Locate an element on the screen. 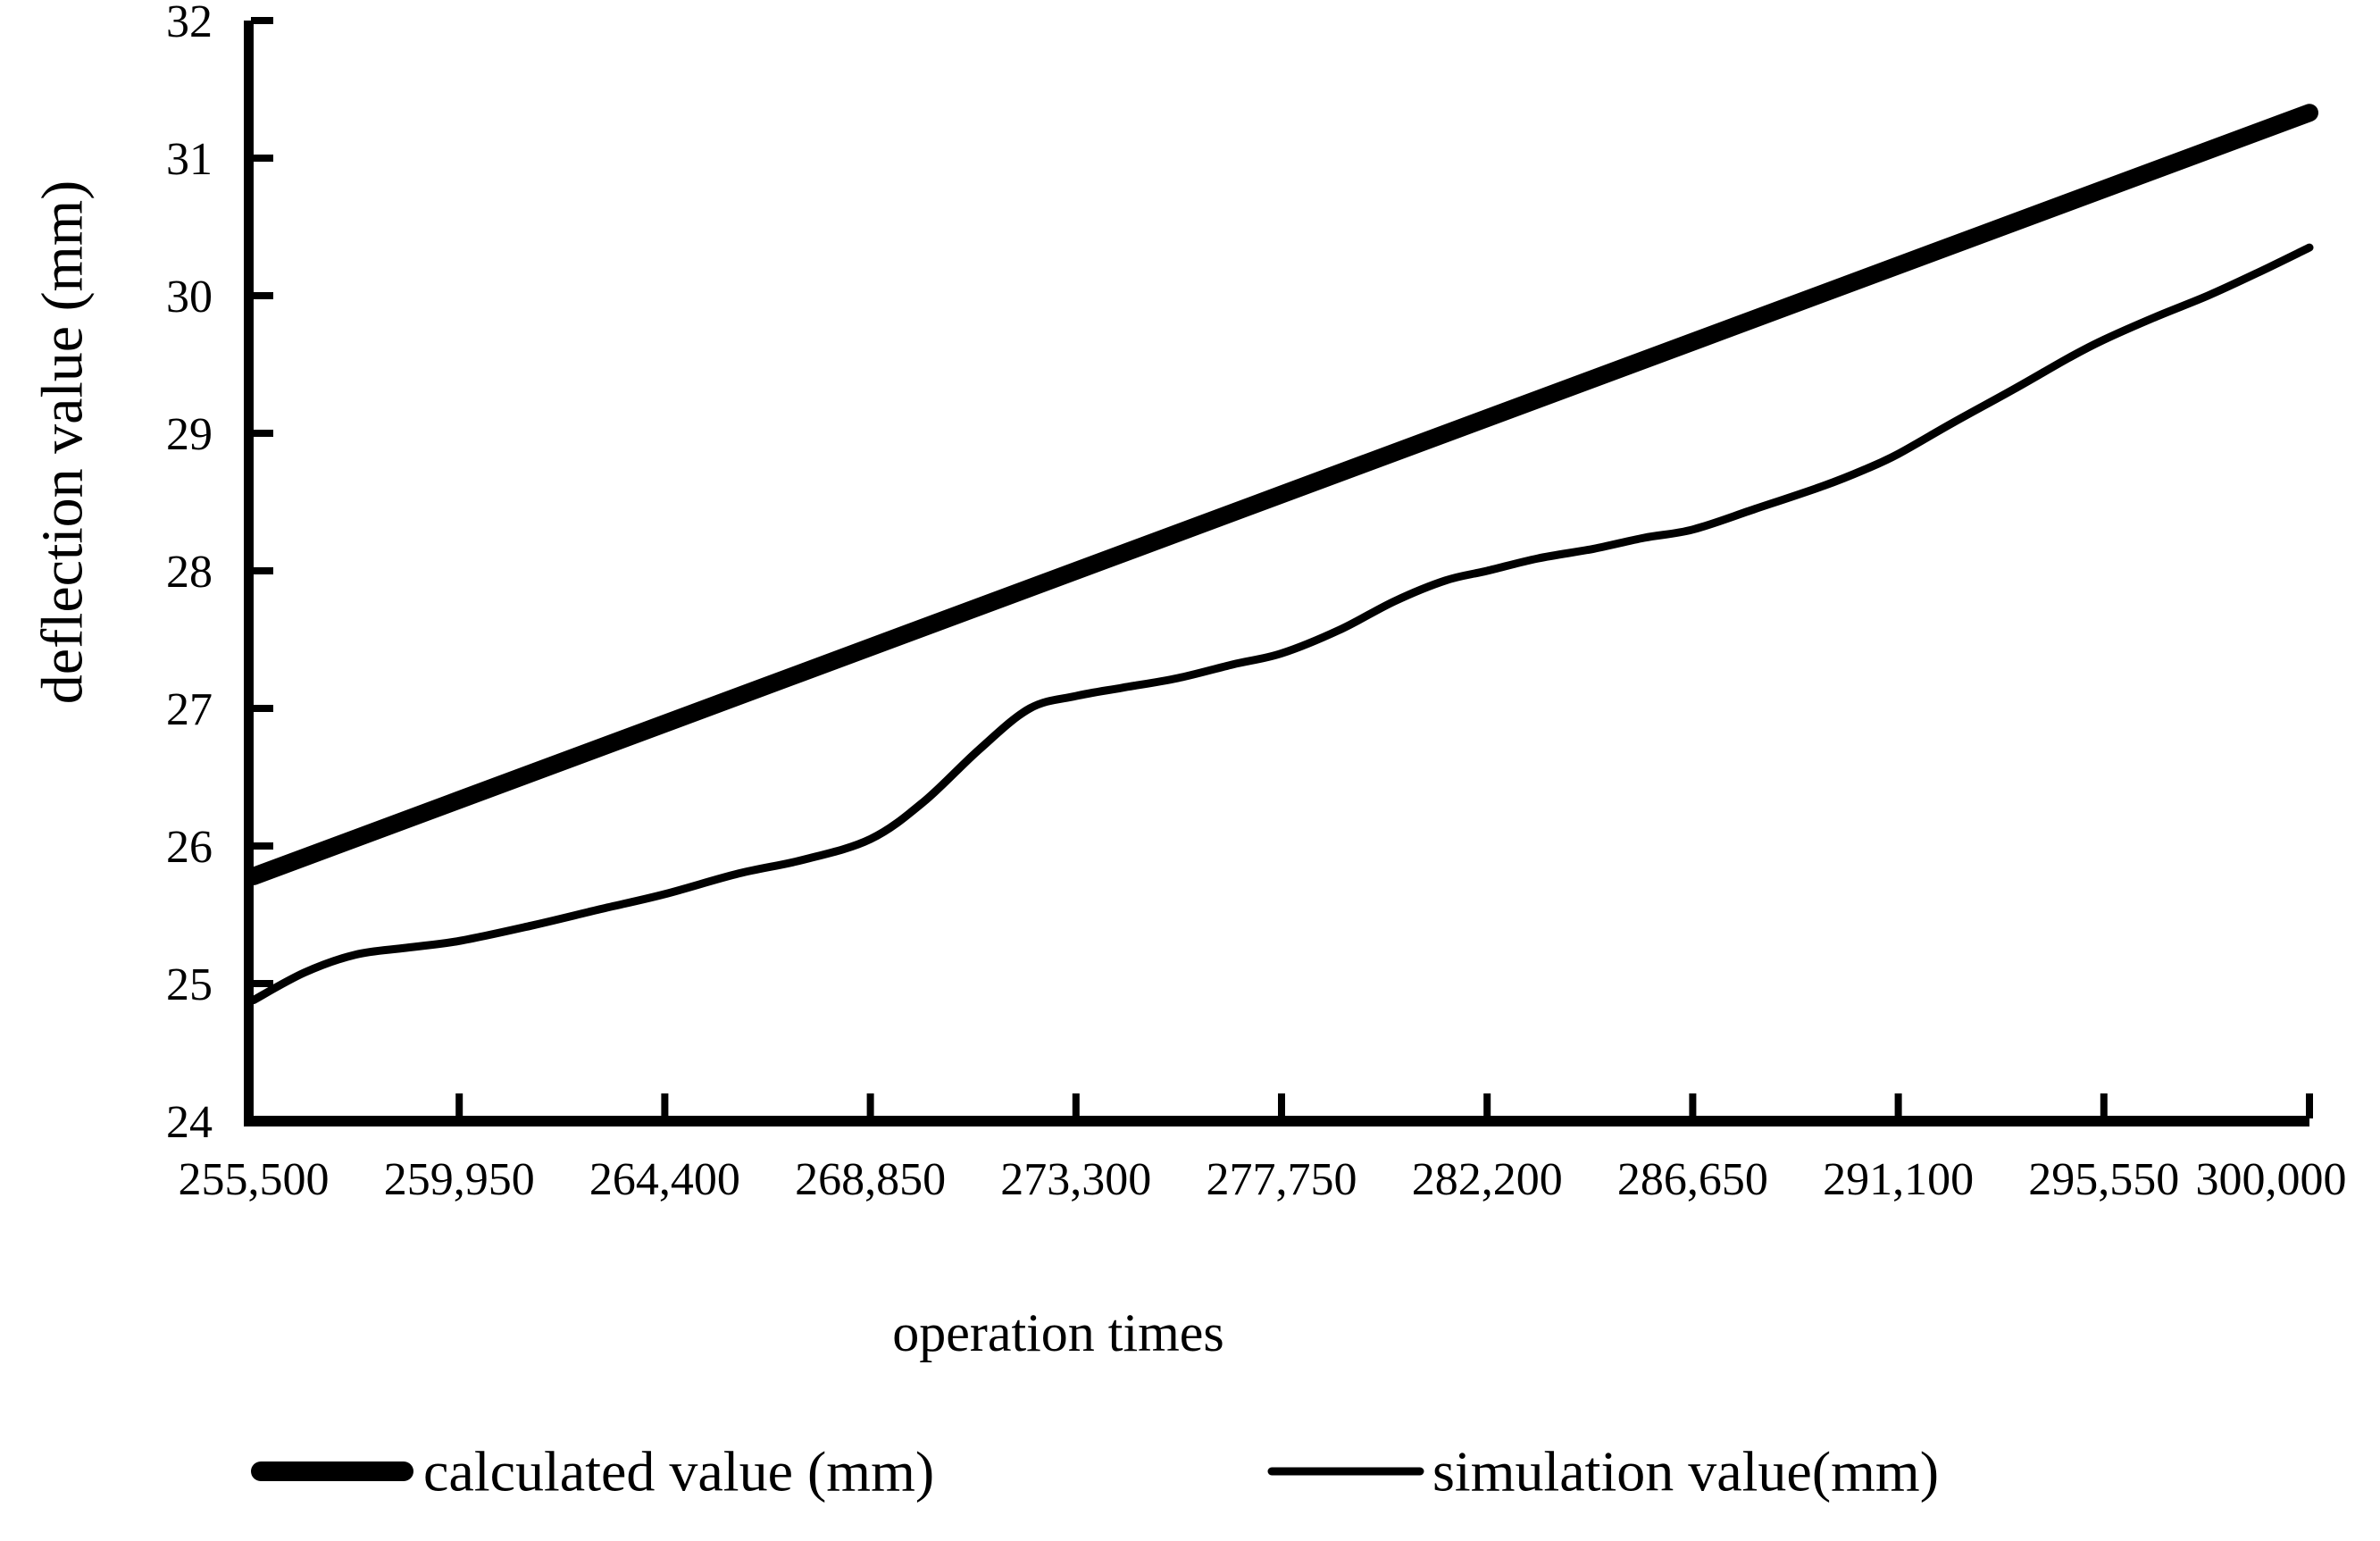 The image size is (2380, 1541). x-tick-label: 273,300 is located at coordinates (1075, 1179).